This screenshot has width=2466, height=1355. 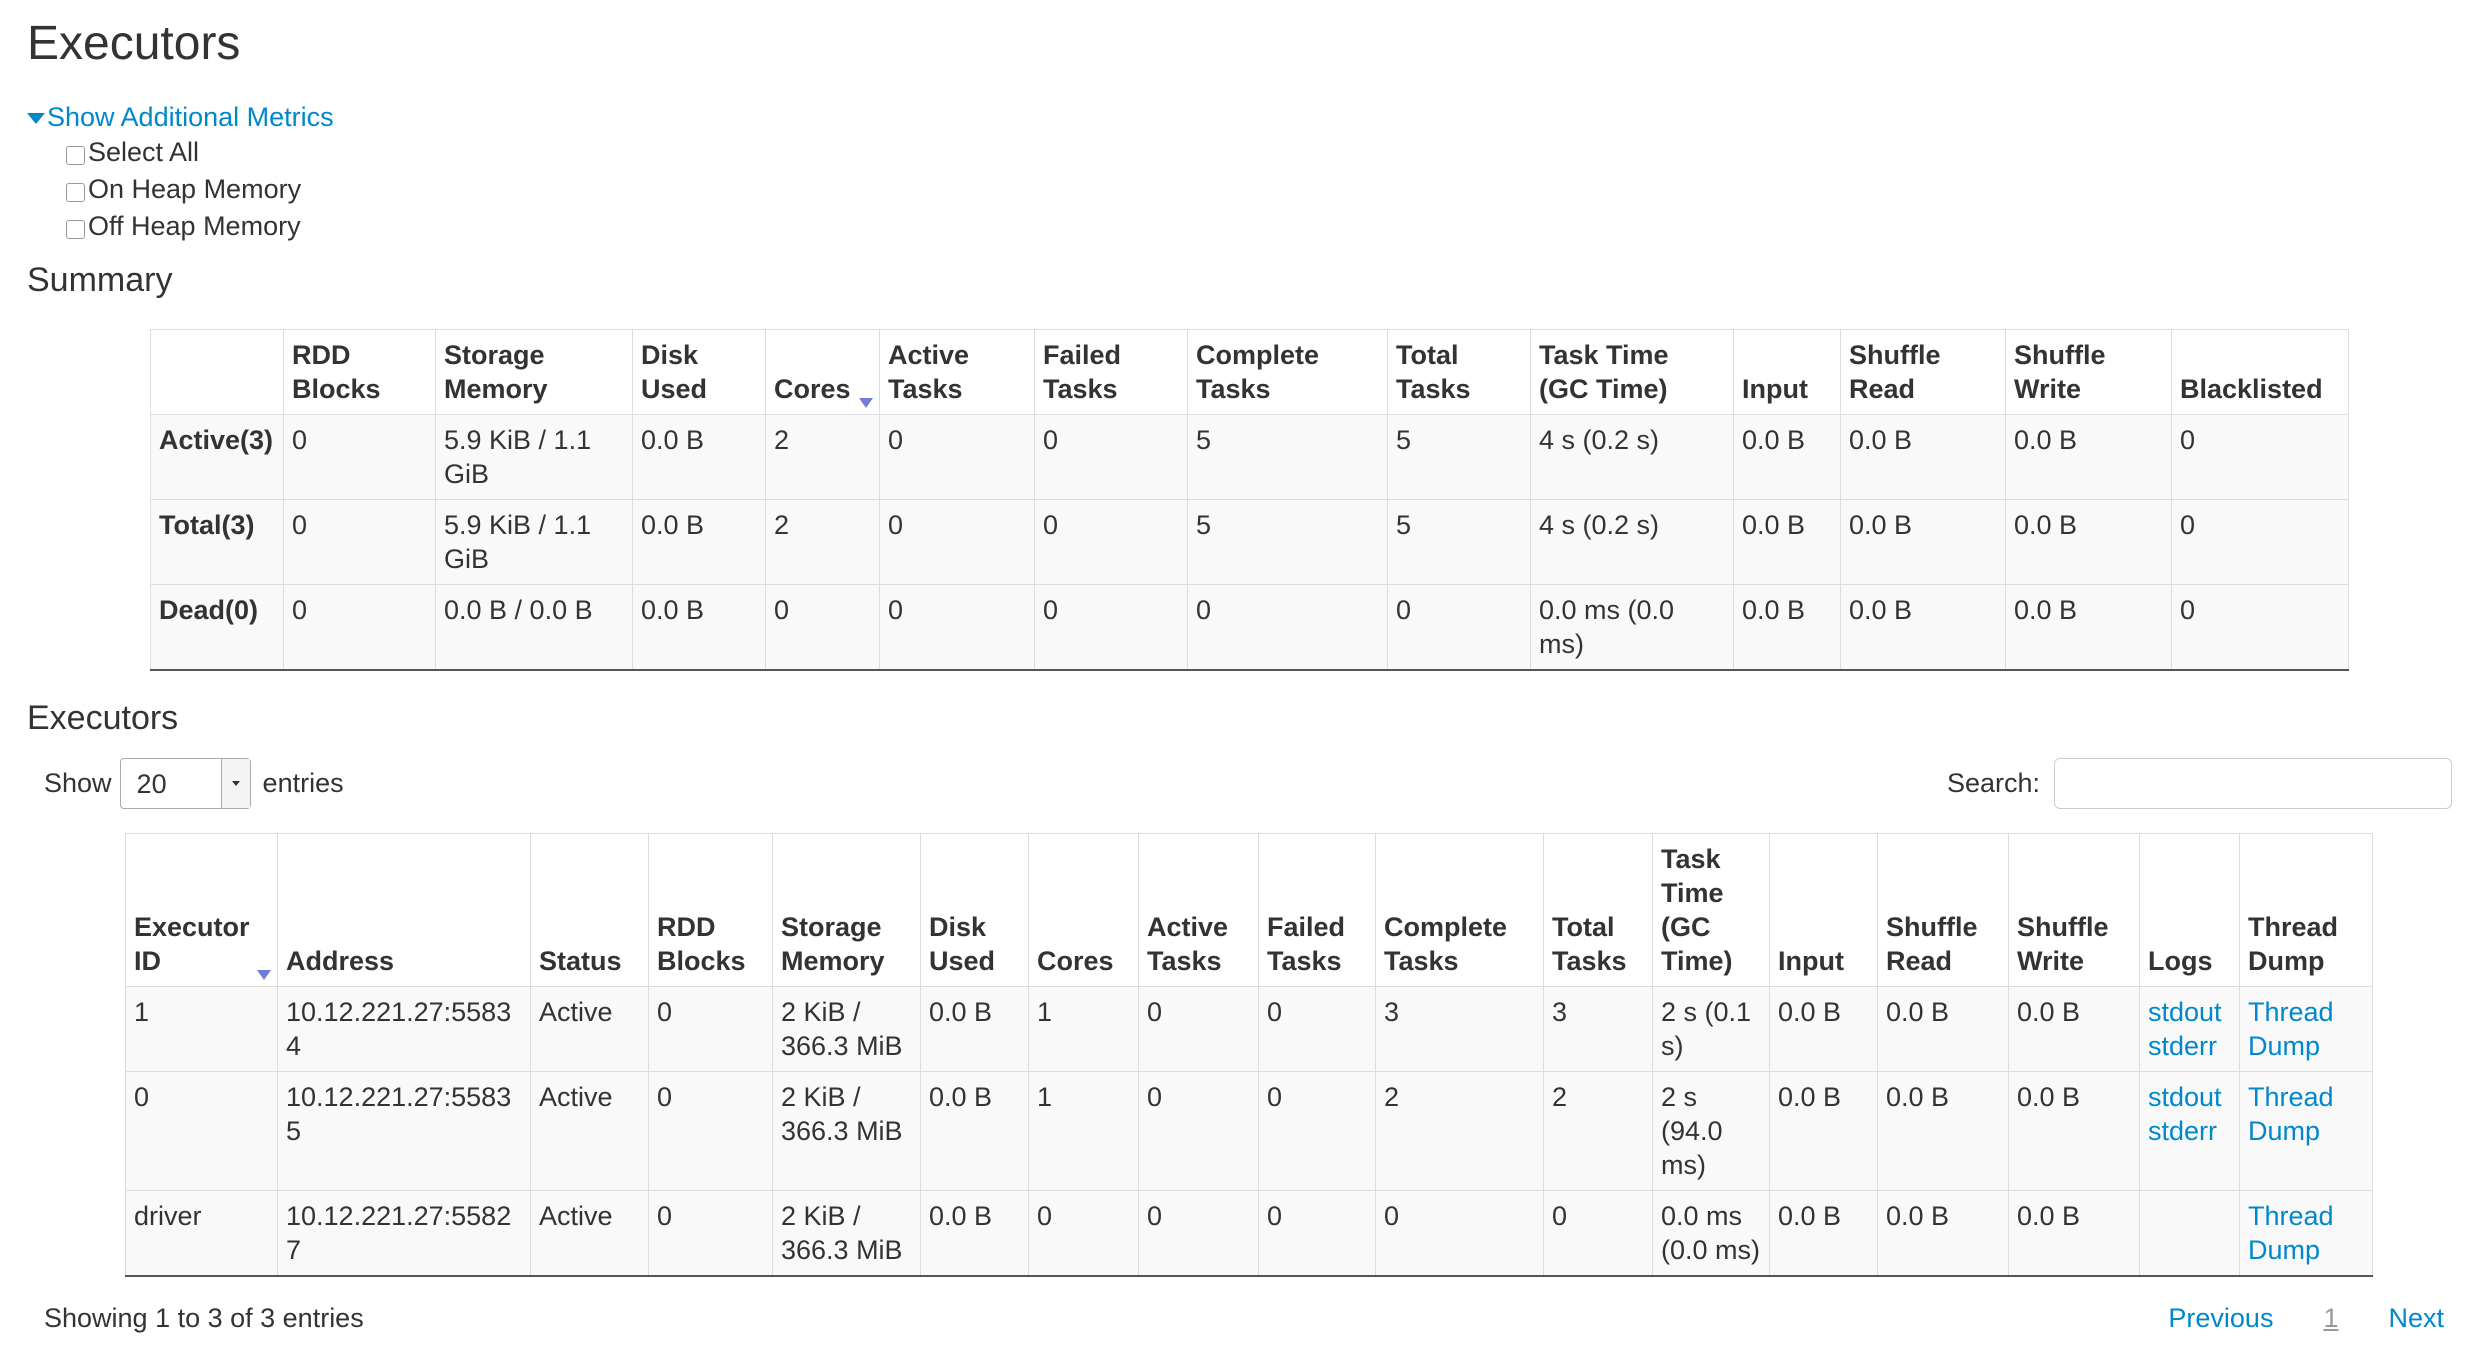 What do you see at coordinates (1632, 457) in the screenshot?
I see `table-cell: 4 s (0.2 s)` at bounding box center [1632, 457].